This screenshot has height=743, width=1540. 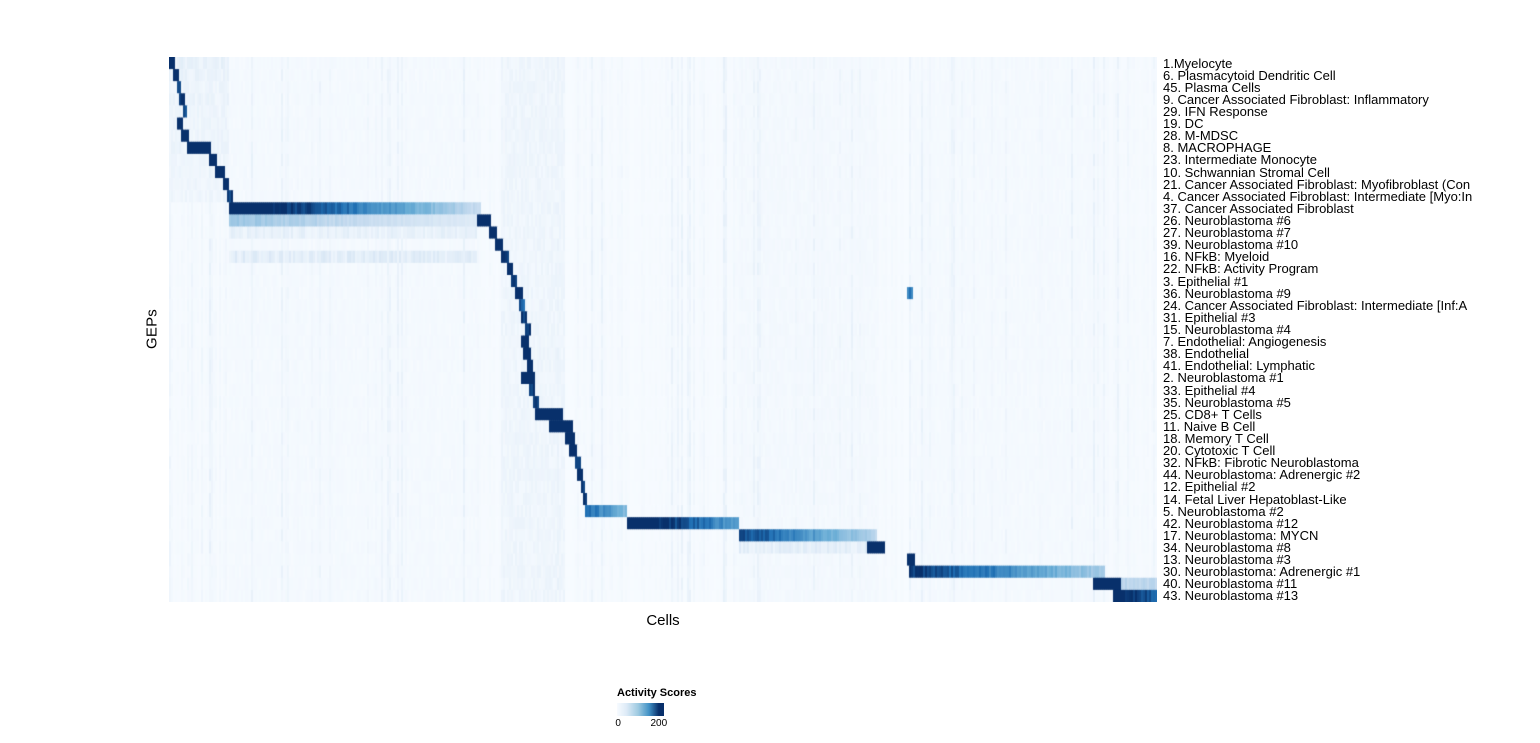 What do you see at coordinates (1209, 426) in the screenshot?
I see `row-label: 11. Naive B Cell` at bounding box center [1209, 426].